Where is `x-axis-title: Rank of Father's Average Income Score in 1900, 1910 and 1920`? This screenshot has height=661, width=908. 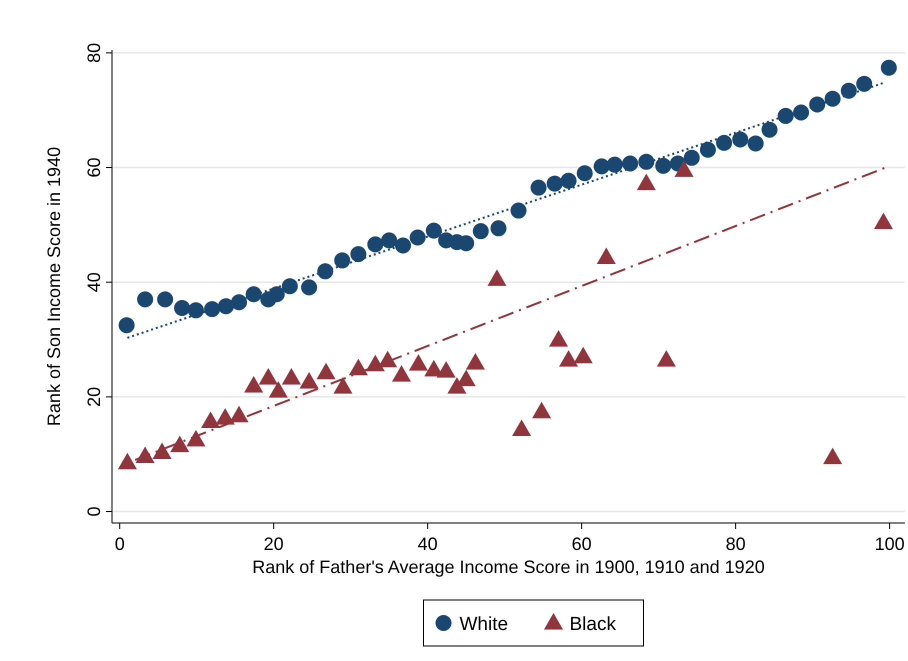
x-axis-title: Rank of Father's Average Income Score in 1900, 1910 and 1920 is located at coordinates (508, 567).